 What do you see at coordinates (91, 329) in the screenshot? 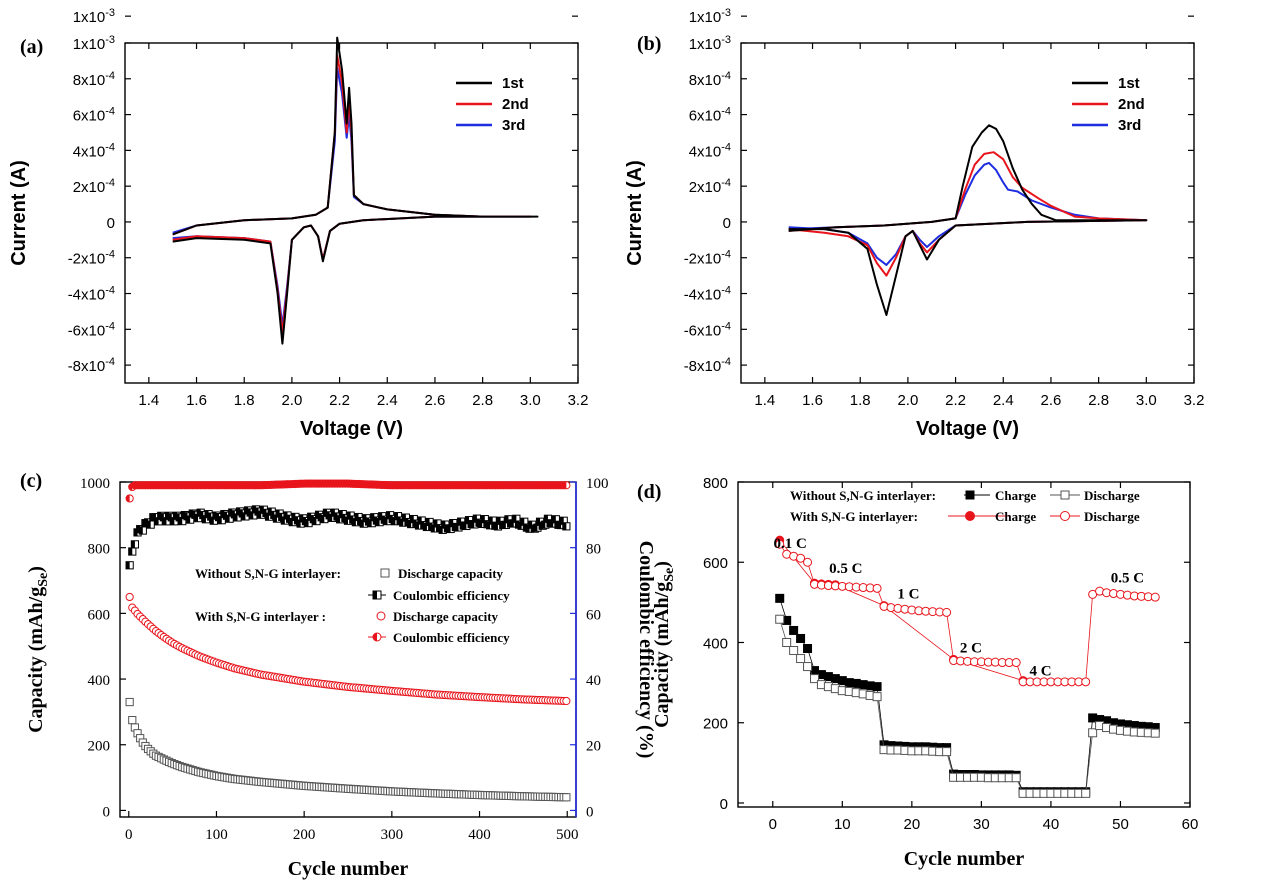
I see `y-tick-label: -6x10⁻⁴` at bounding box center [91, 329].